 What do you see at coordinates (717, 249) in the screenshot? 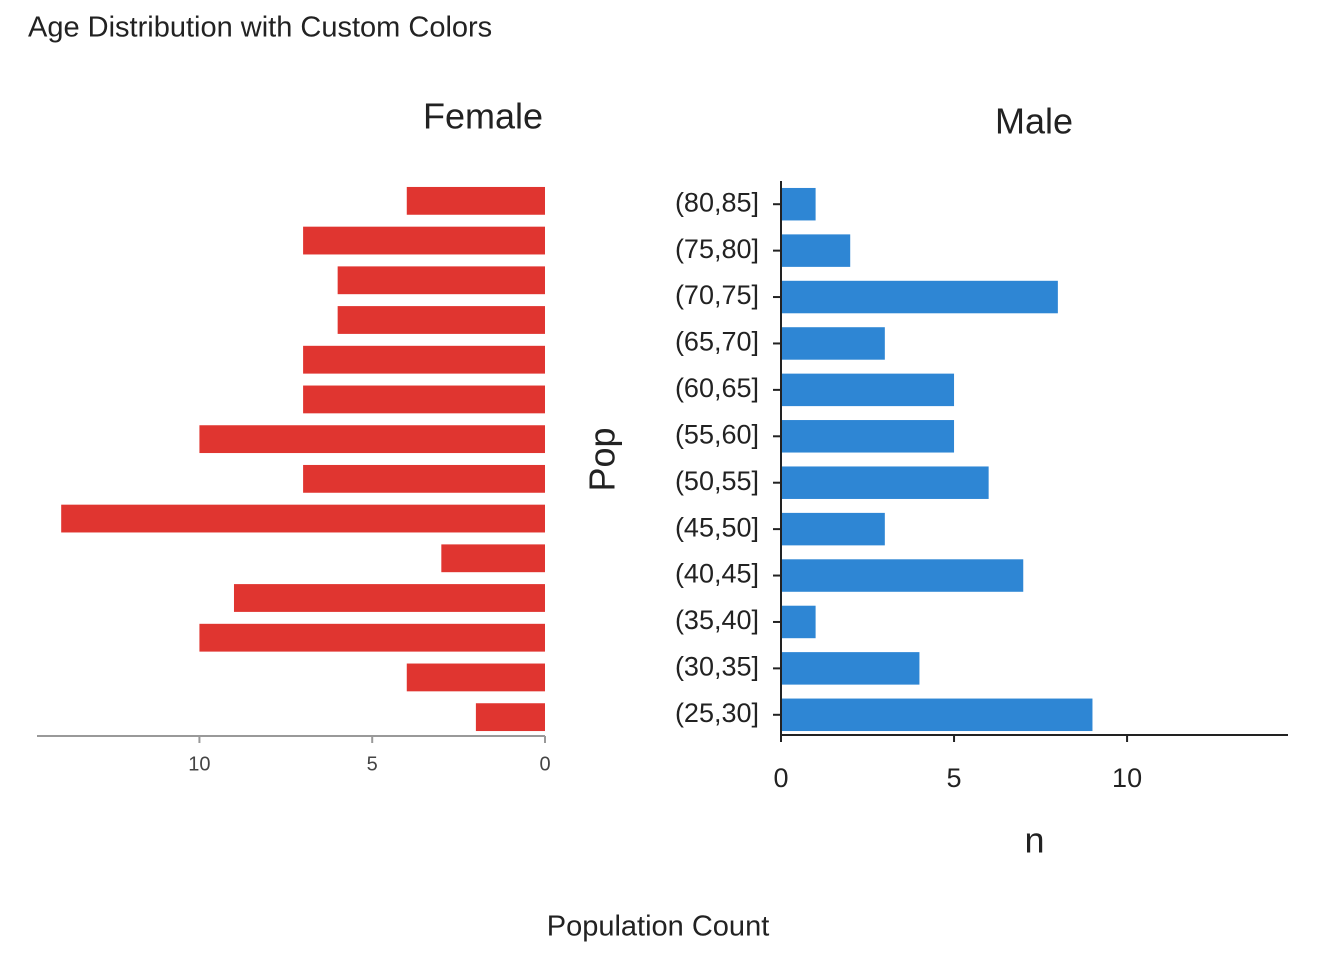
I see `y-tick-label: (75,80]` at bounding box center [717, 249].